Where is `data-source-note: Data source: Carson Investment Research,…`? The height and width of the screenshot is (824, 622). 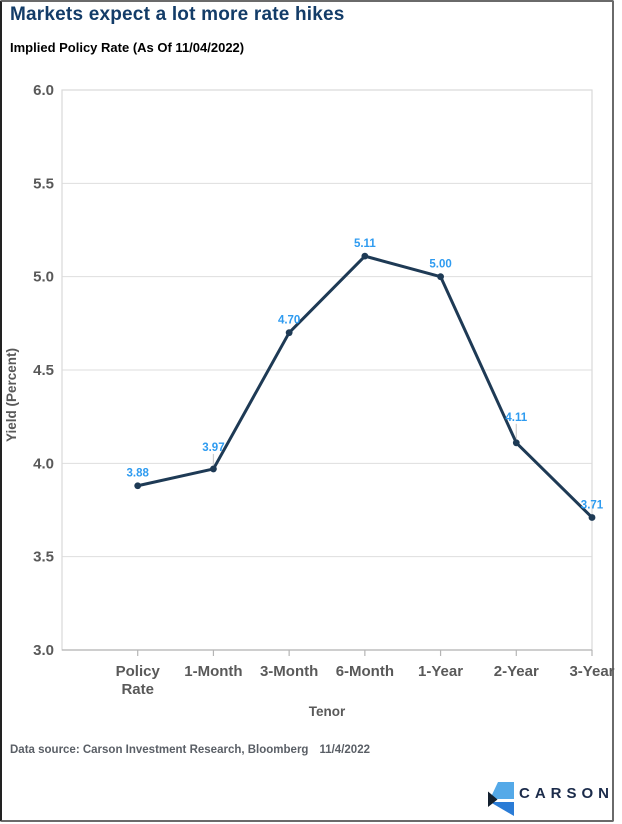 data-source-note: Data source: Carson Investment Research,… is located at coordinates (190, 750).